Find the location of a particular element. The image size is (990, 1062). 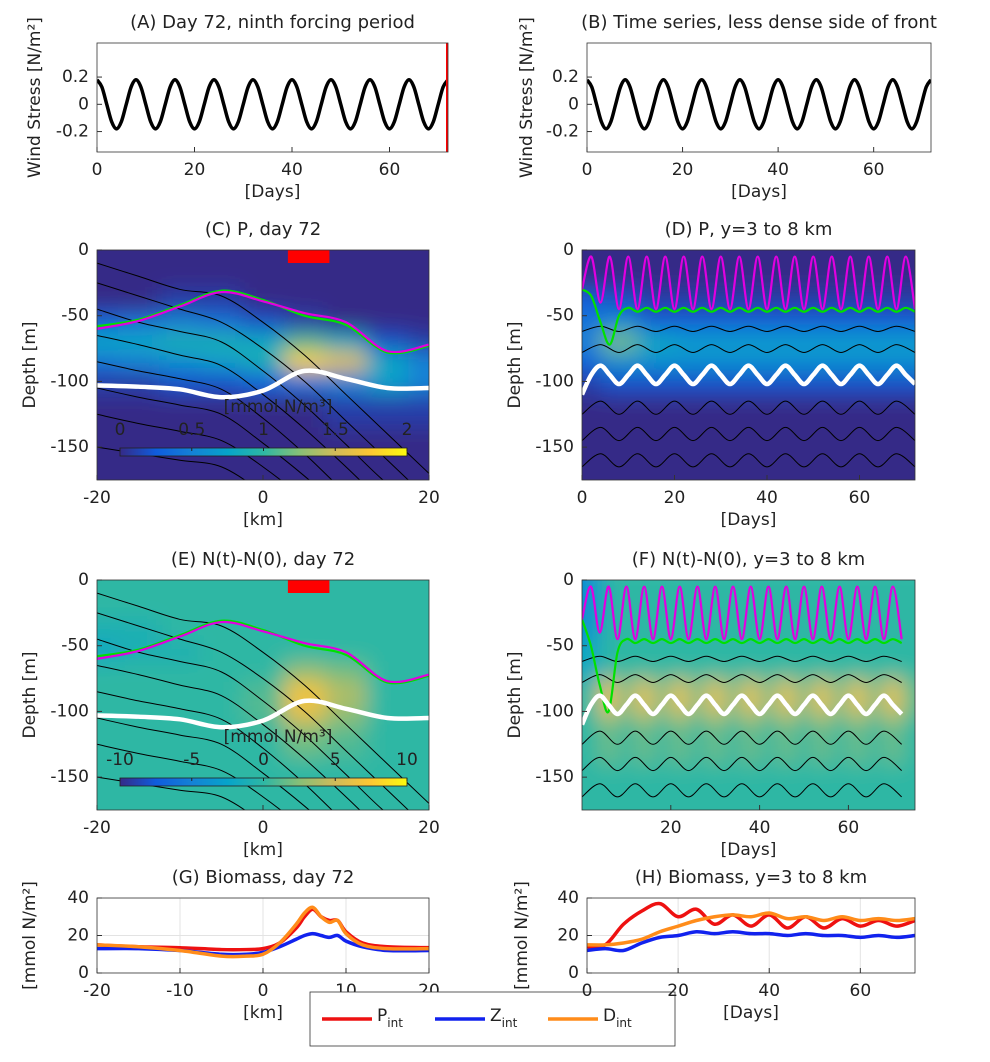

y-tick-label: -150 is located at coordinates (69, 777).